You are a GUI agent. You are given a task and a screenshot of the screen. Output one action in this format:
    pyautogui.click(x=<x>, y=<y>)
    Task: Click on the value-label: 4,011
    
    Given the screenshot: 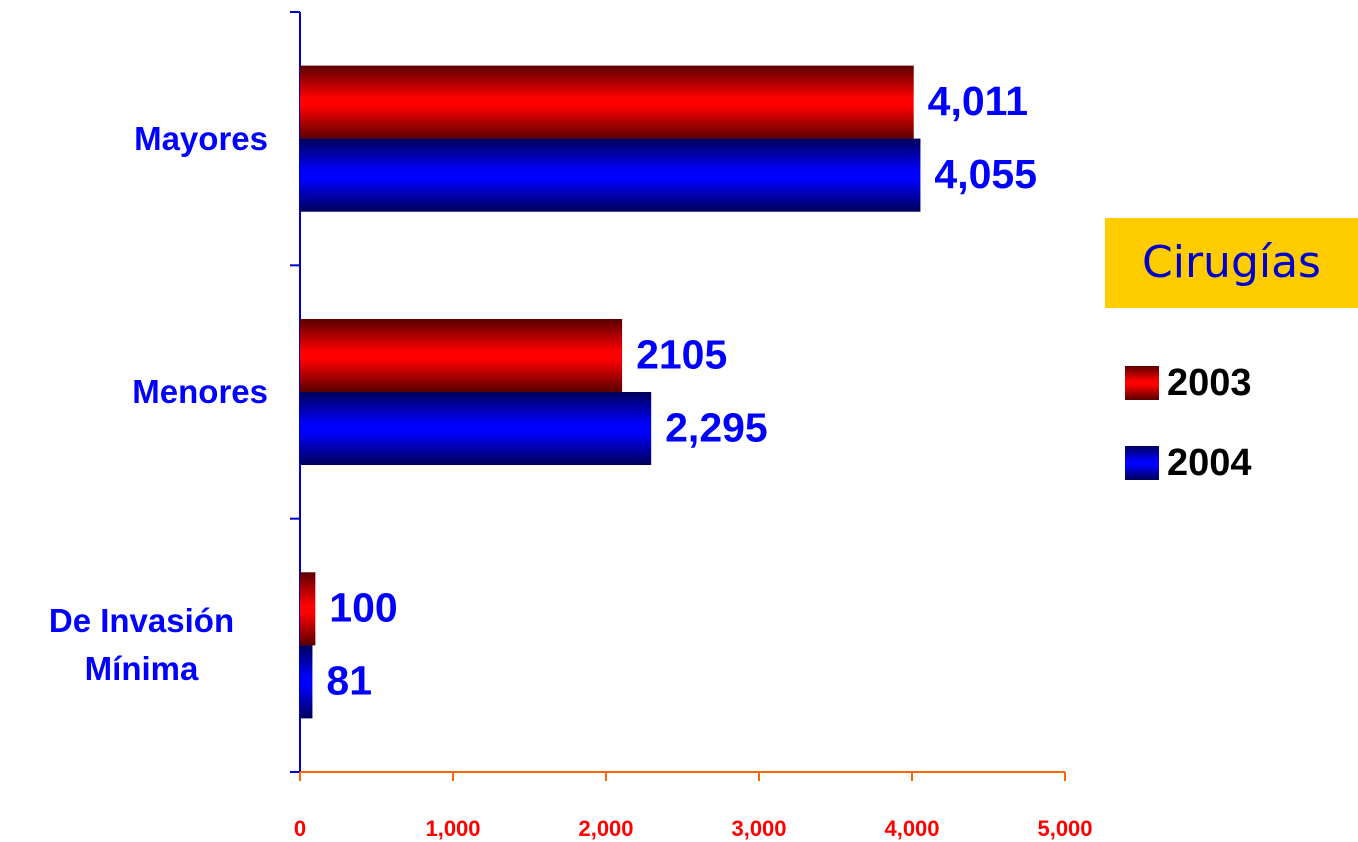 What is the action you would take?
    pyautogui.click(x=978, y=101)
    